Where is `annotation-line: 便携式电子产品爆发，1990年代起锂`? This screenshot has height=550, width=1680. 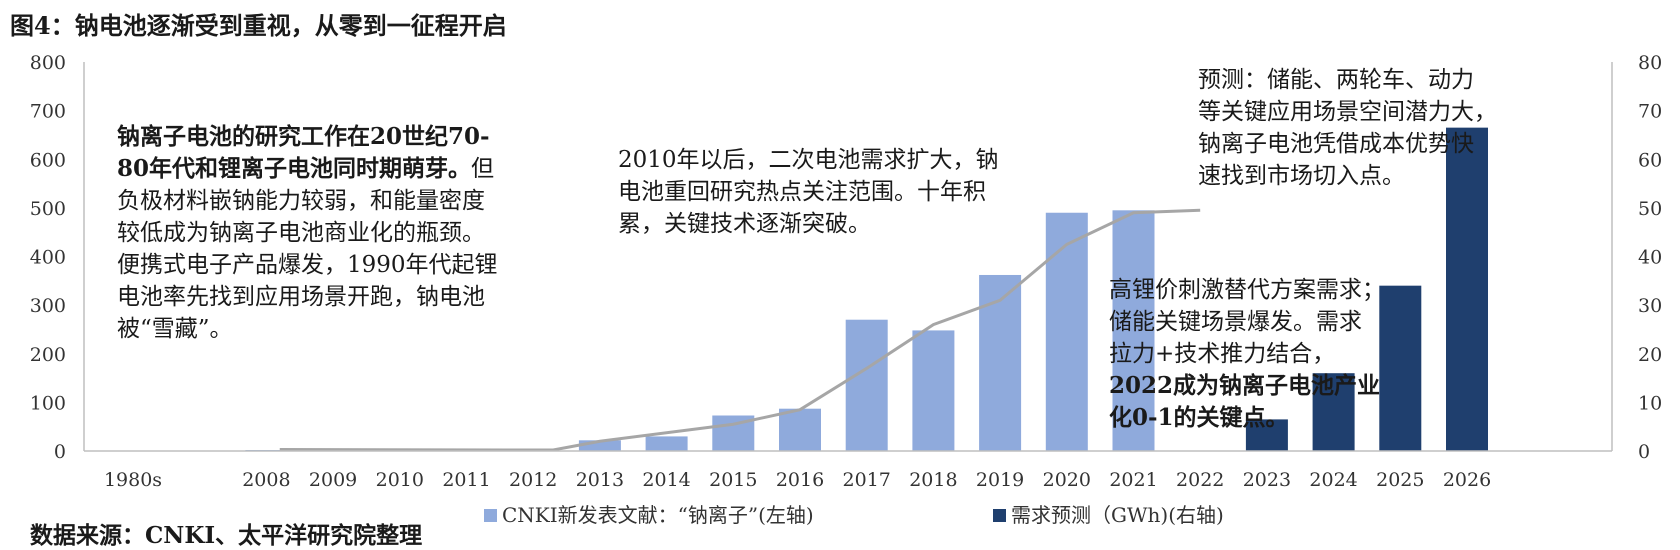
annotation-line: 便携式电子产品爆发，1990年代起锂 is located at coordinates (307, 265).